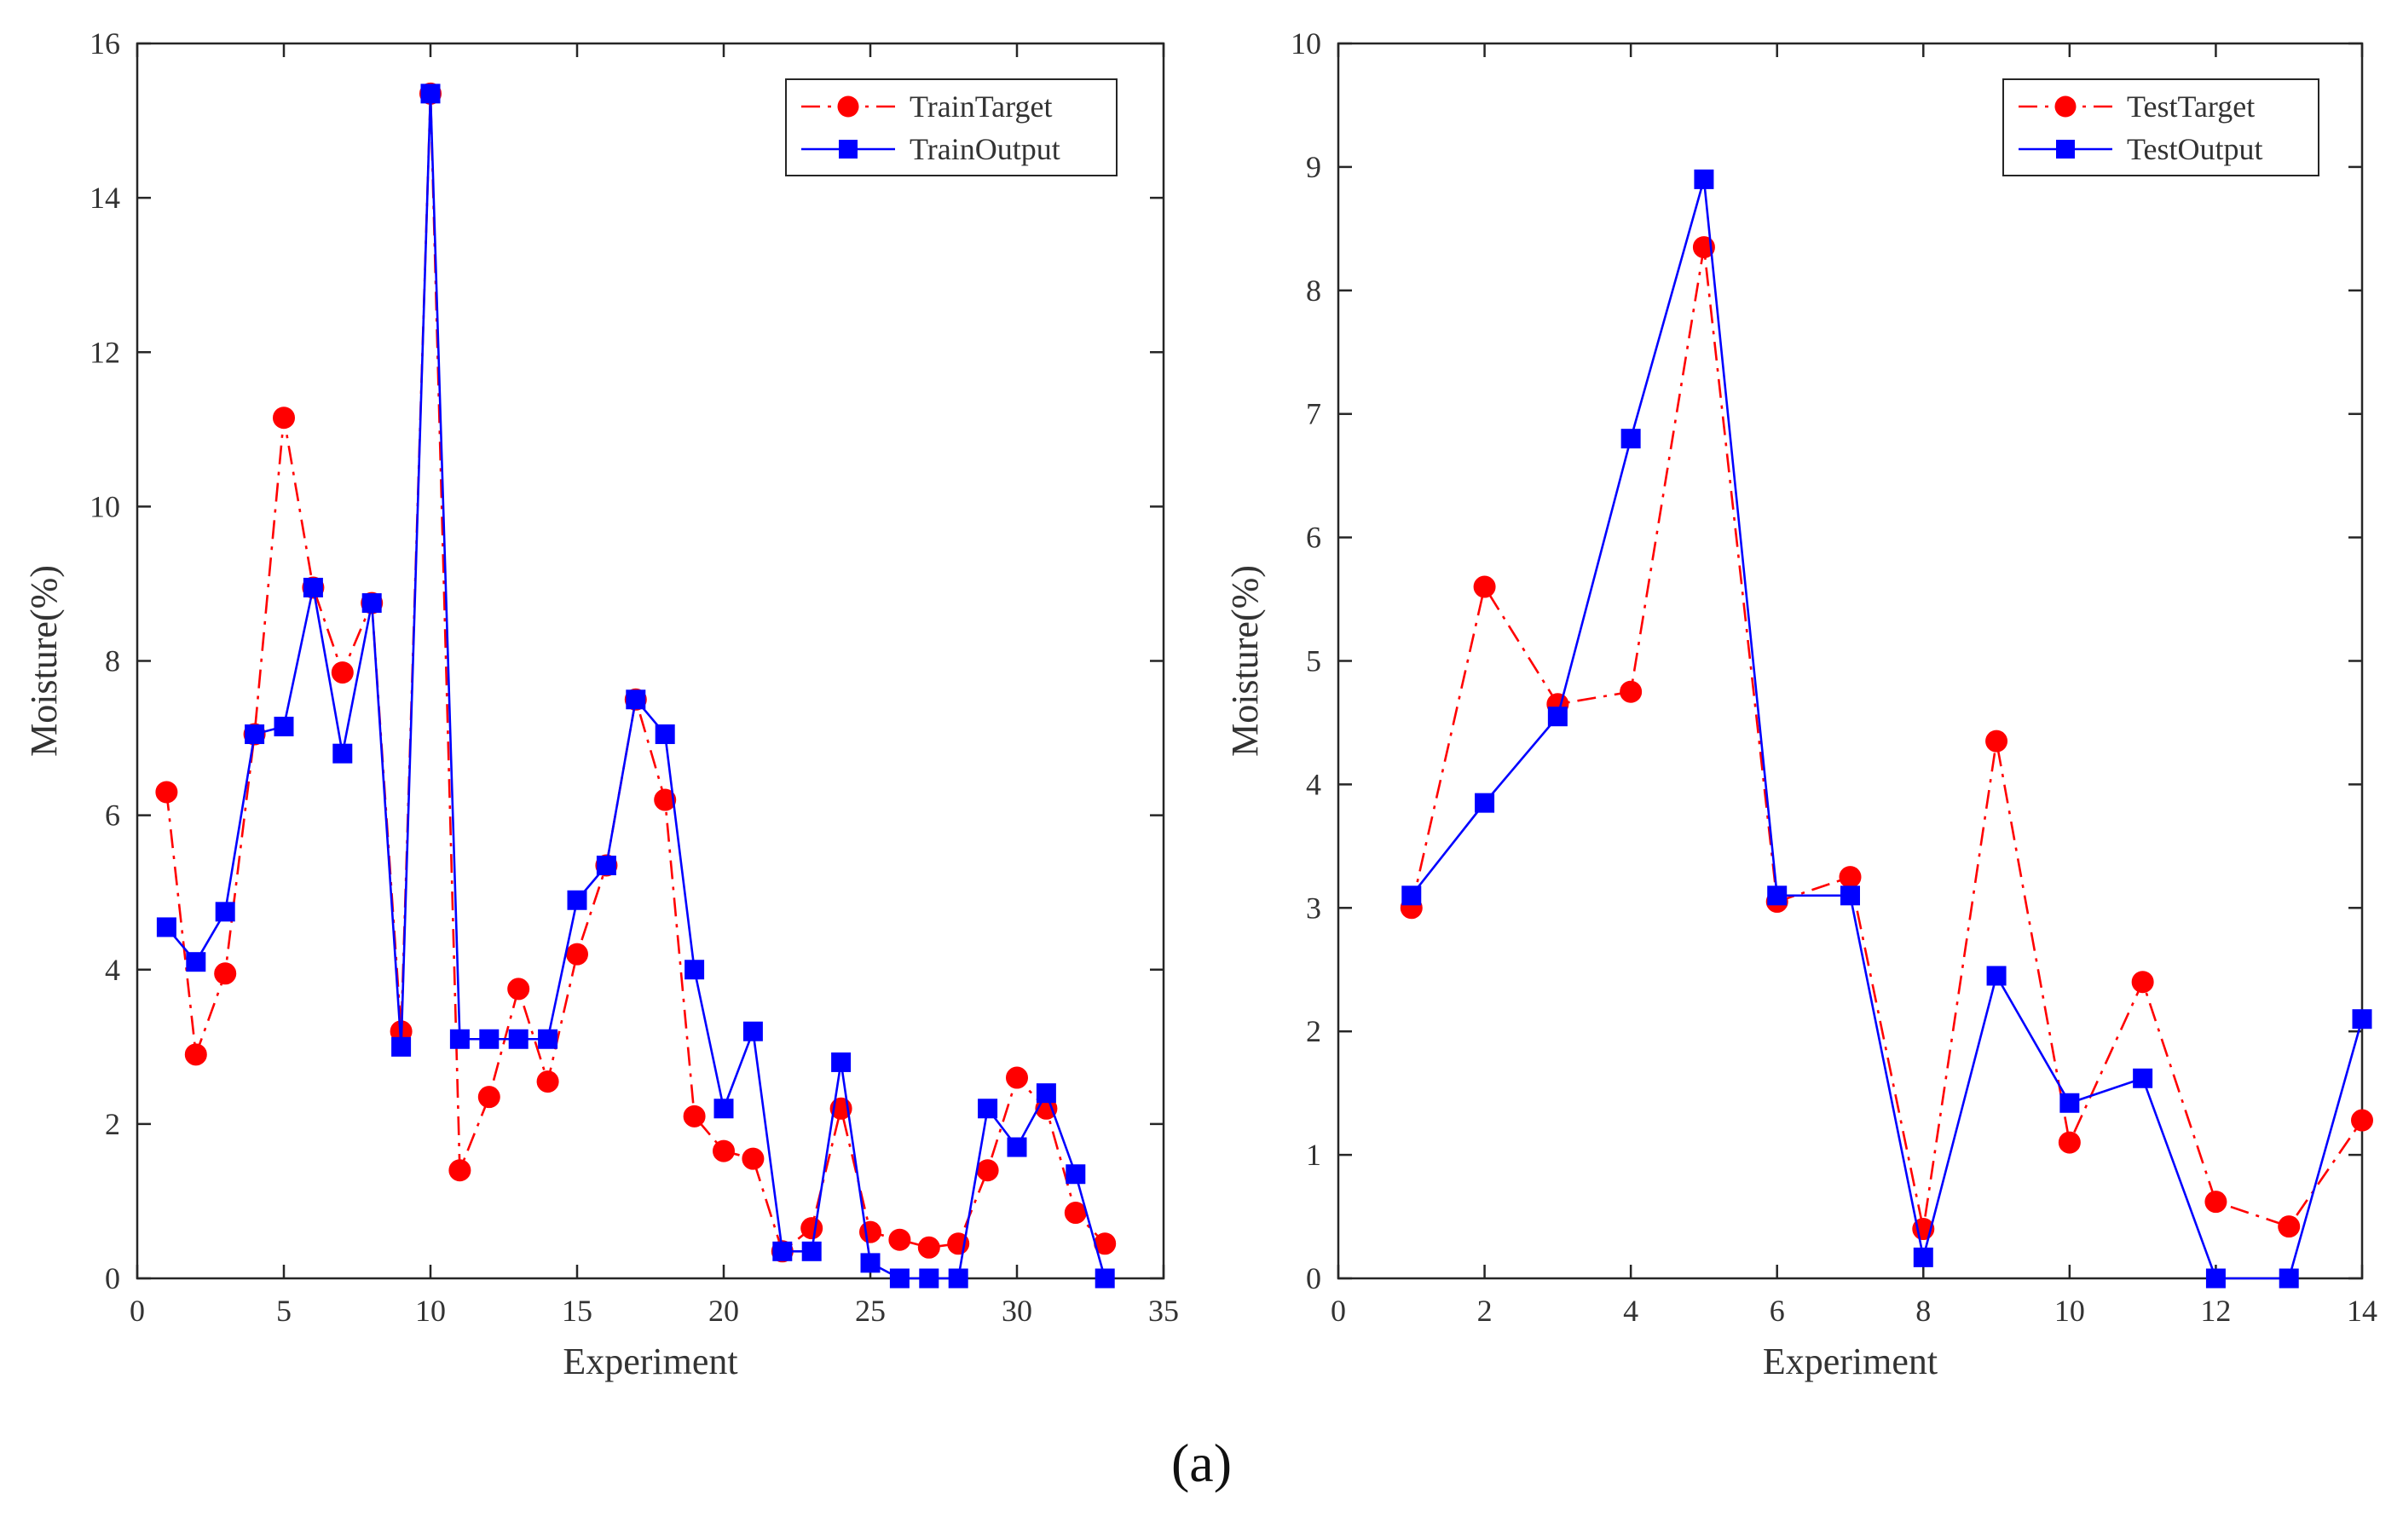  What do you see at coordinates (1313, 784) in the screenshot?
I see `y-tick-label: 4` at bounding box center [1313, 784].